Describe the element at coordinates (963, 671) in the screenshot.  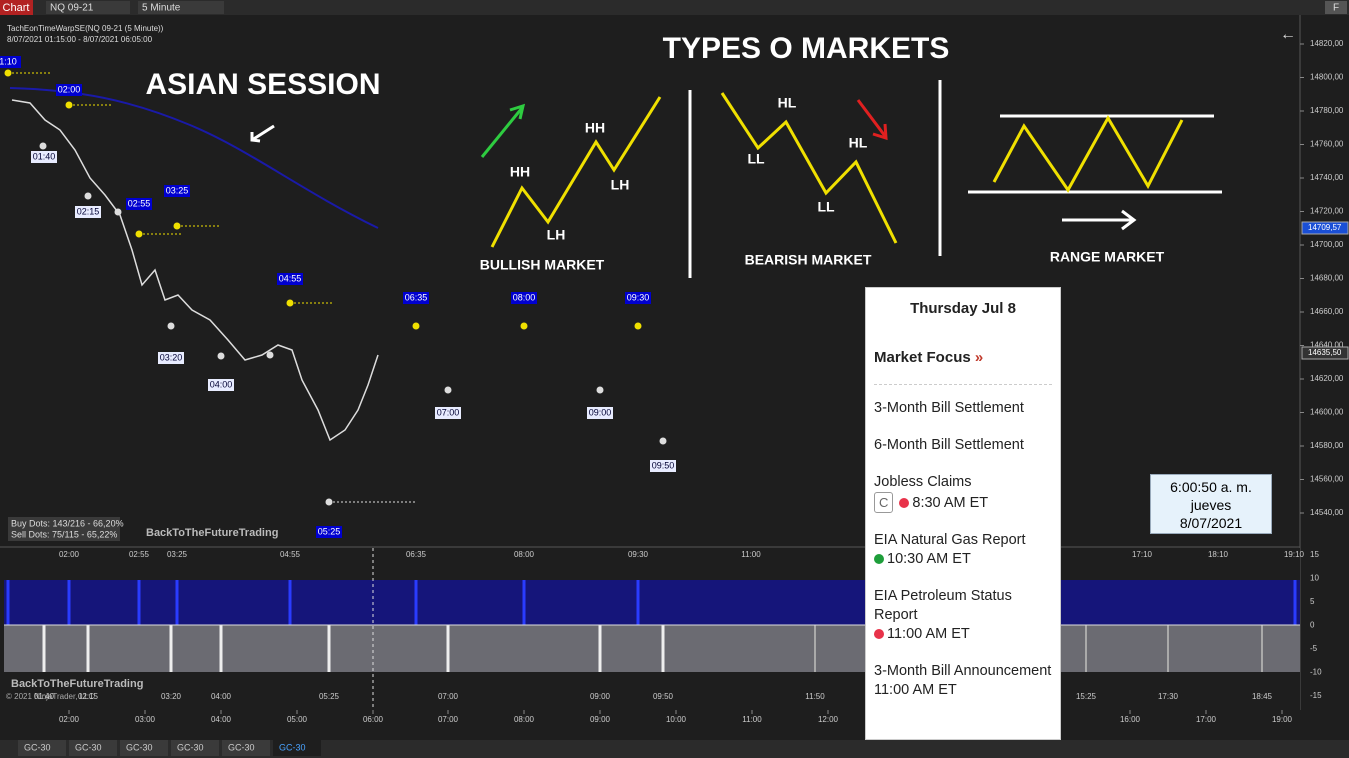
I see `event-name: 3-Month Bill Announcement` at that location.